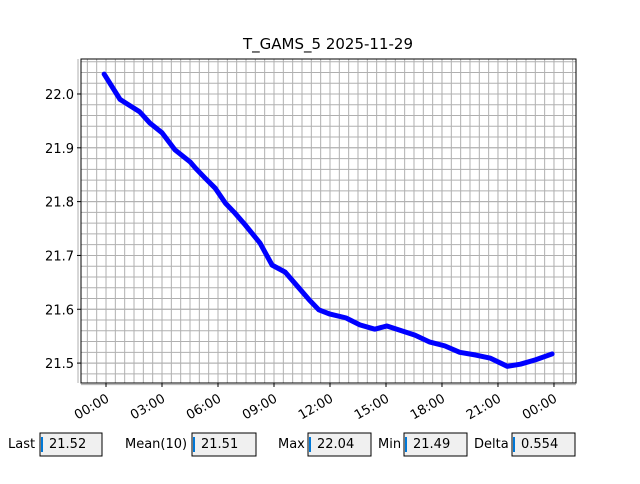 Image resolution: width=640 pixels, height=484 pixels. I want to click on x-tick-label: 06:00, so click(204, 407).